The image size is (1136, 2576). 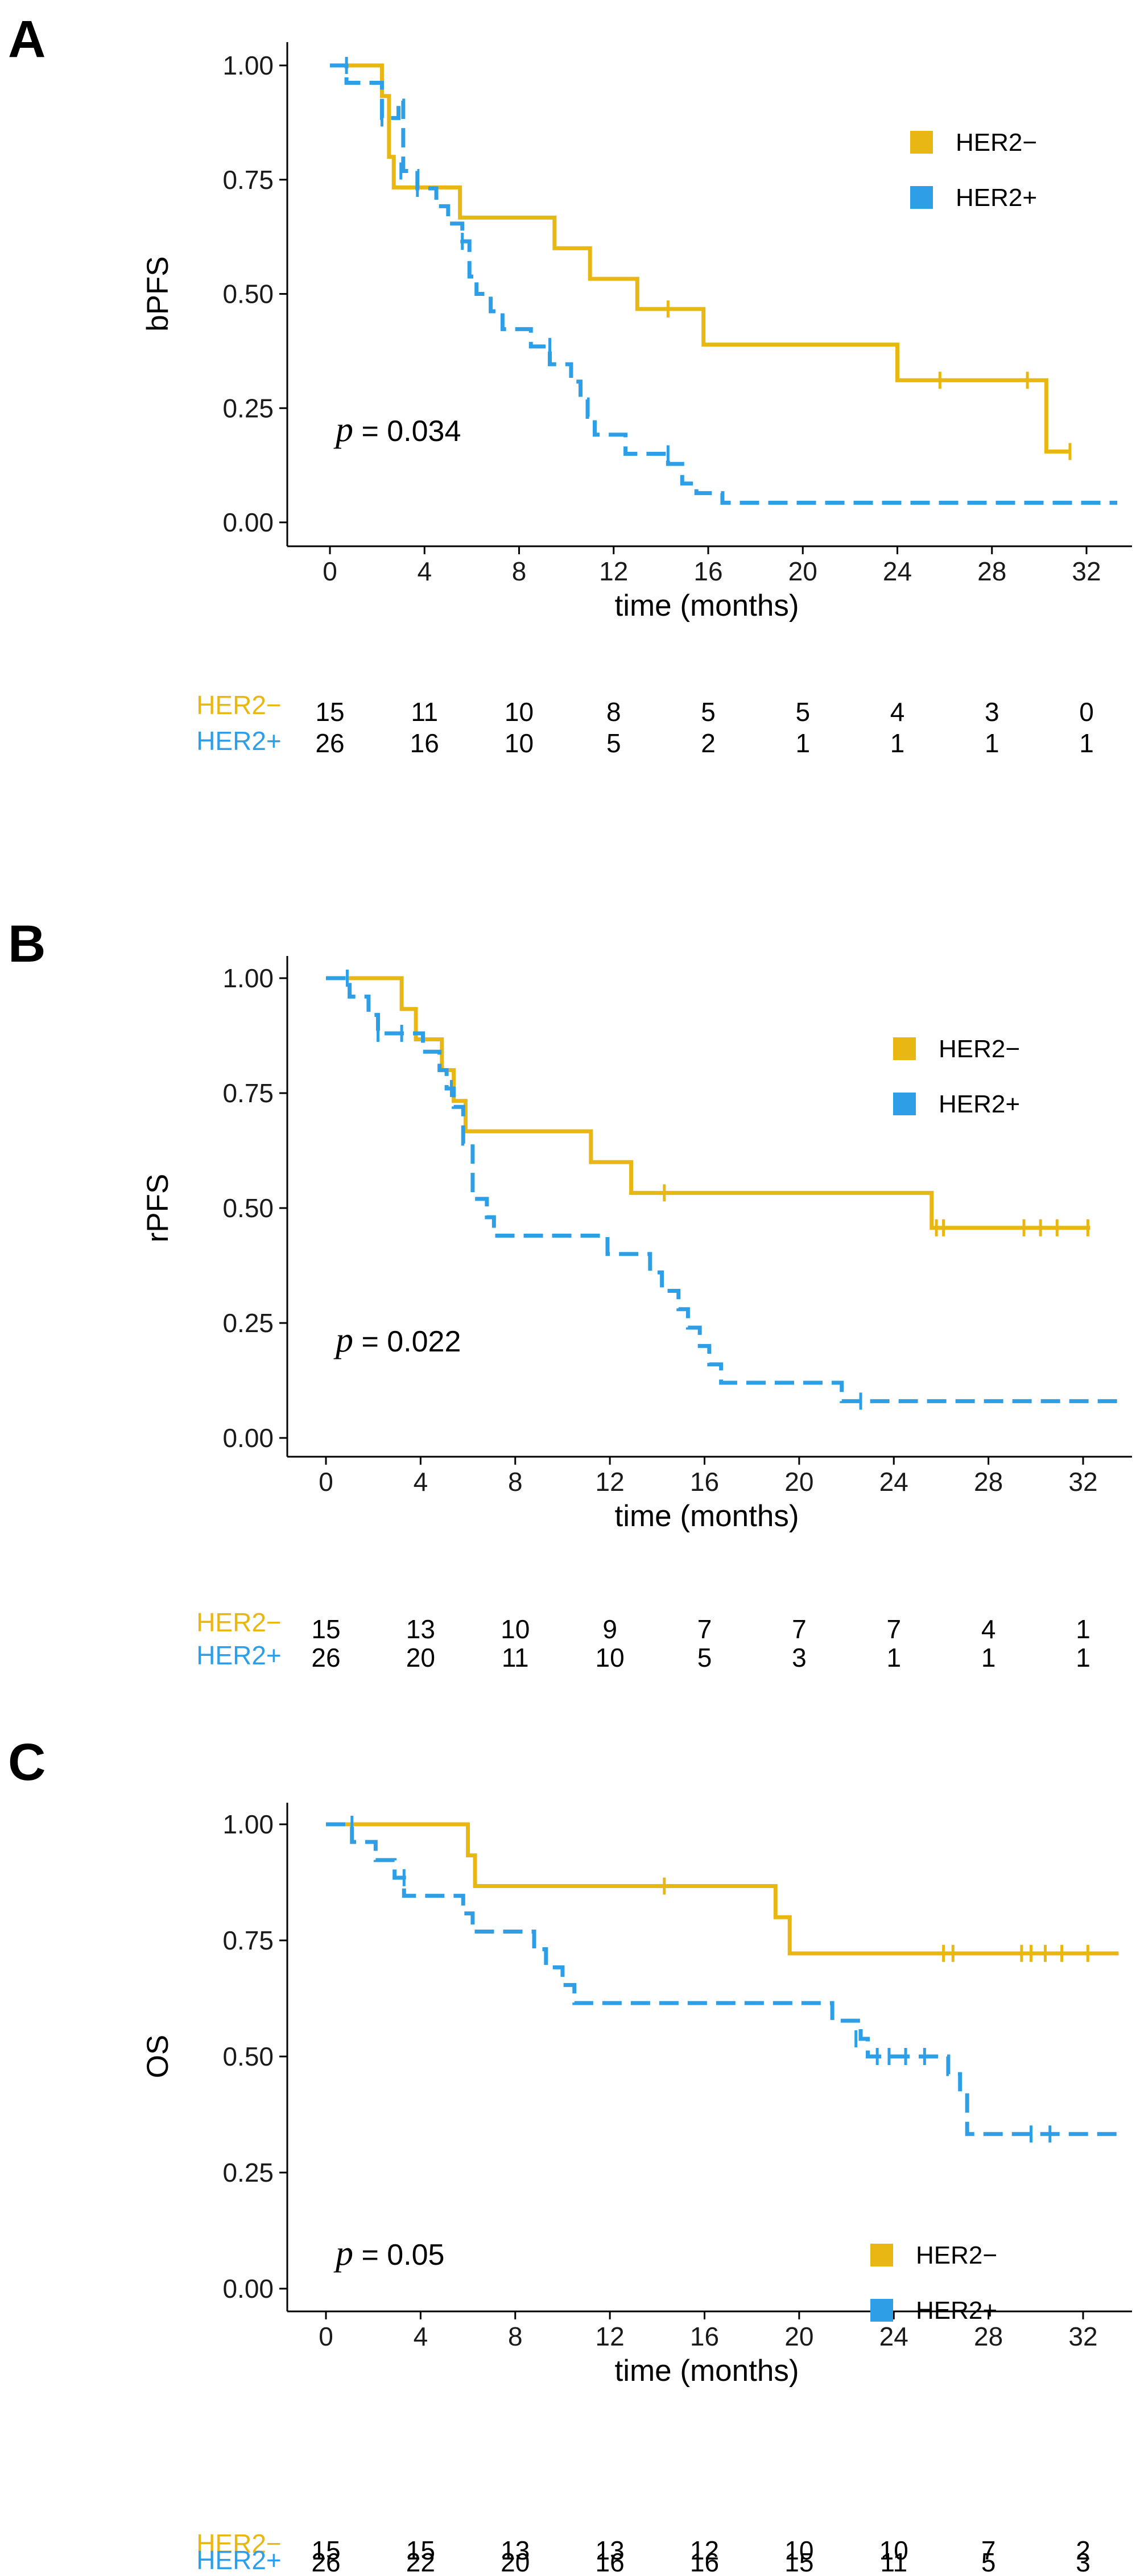 What do you see at coordinates (343, 429) in the screenshot?
I see `p-symbol: p` at bounding box center [343, 429].